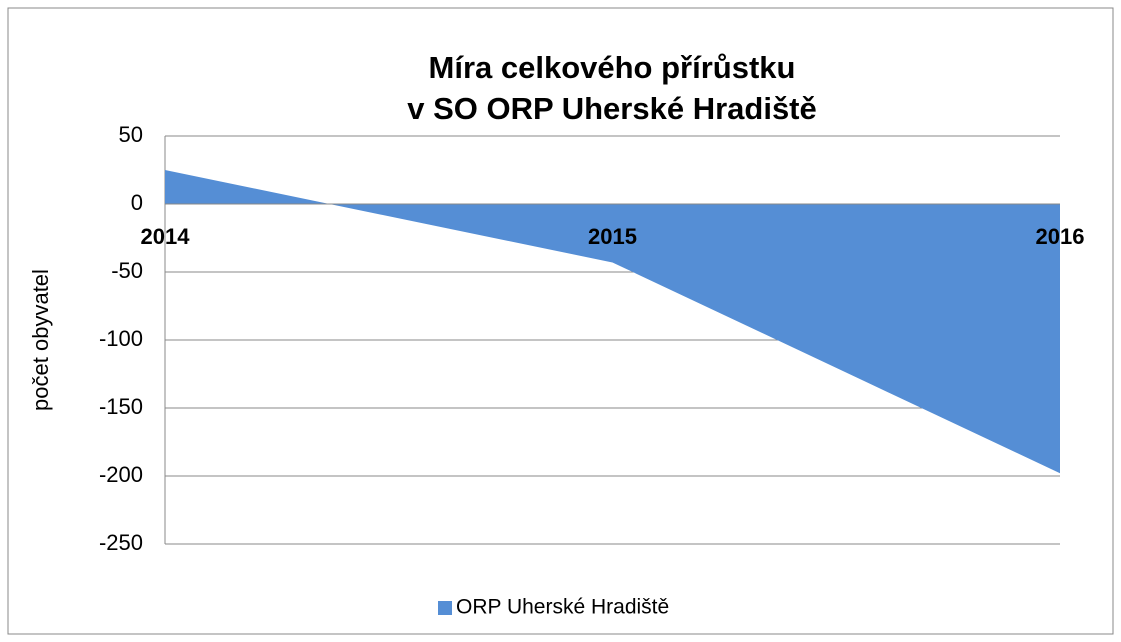  I want to click on y-tick-label: -200, so click(121, 474).